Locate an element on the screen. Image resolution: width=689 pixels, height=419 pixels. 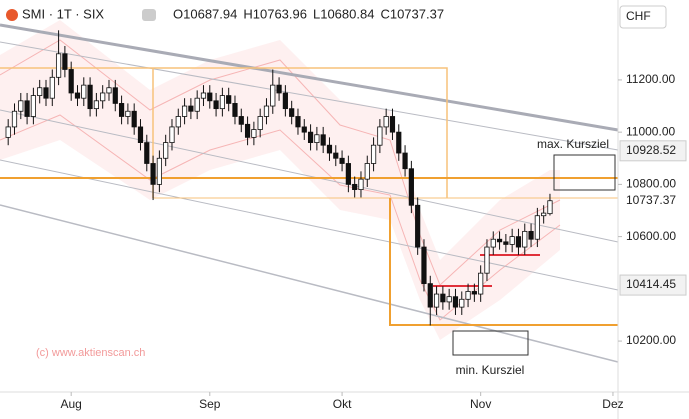
price-label: 10414.45 is located at coordinates (651, 284).